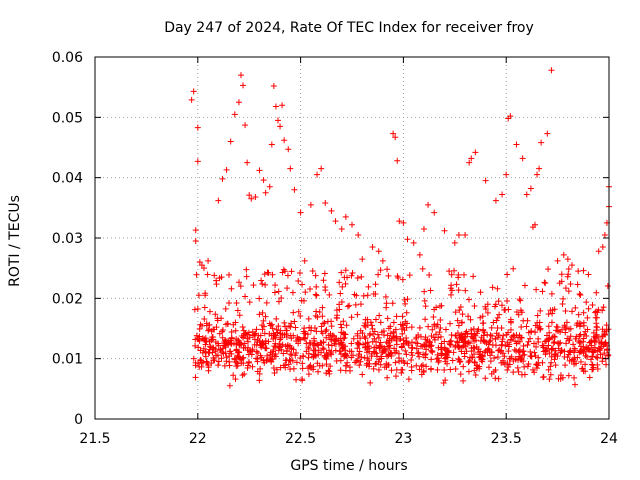 This screenshot has height=480, width=640. Describe the element at coordinates (348, 466) in the screenshot. I see `x-axis-label: GPS time / hours` at that location.